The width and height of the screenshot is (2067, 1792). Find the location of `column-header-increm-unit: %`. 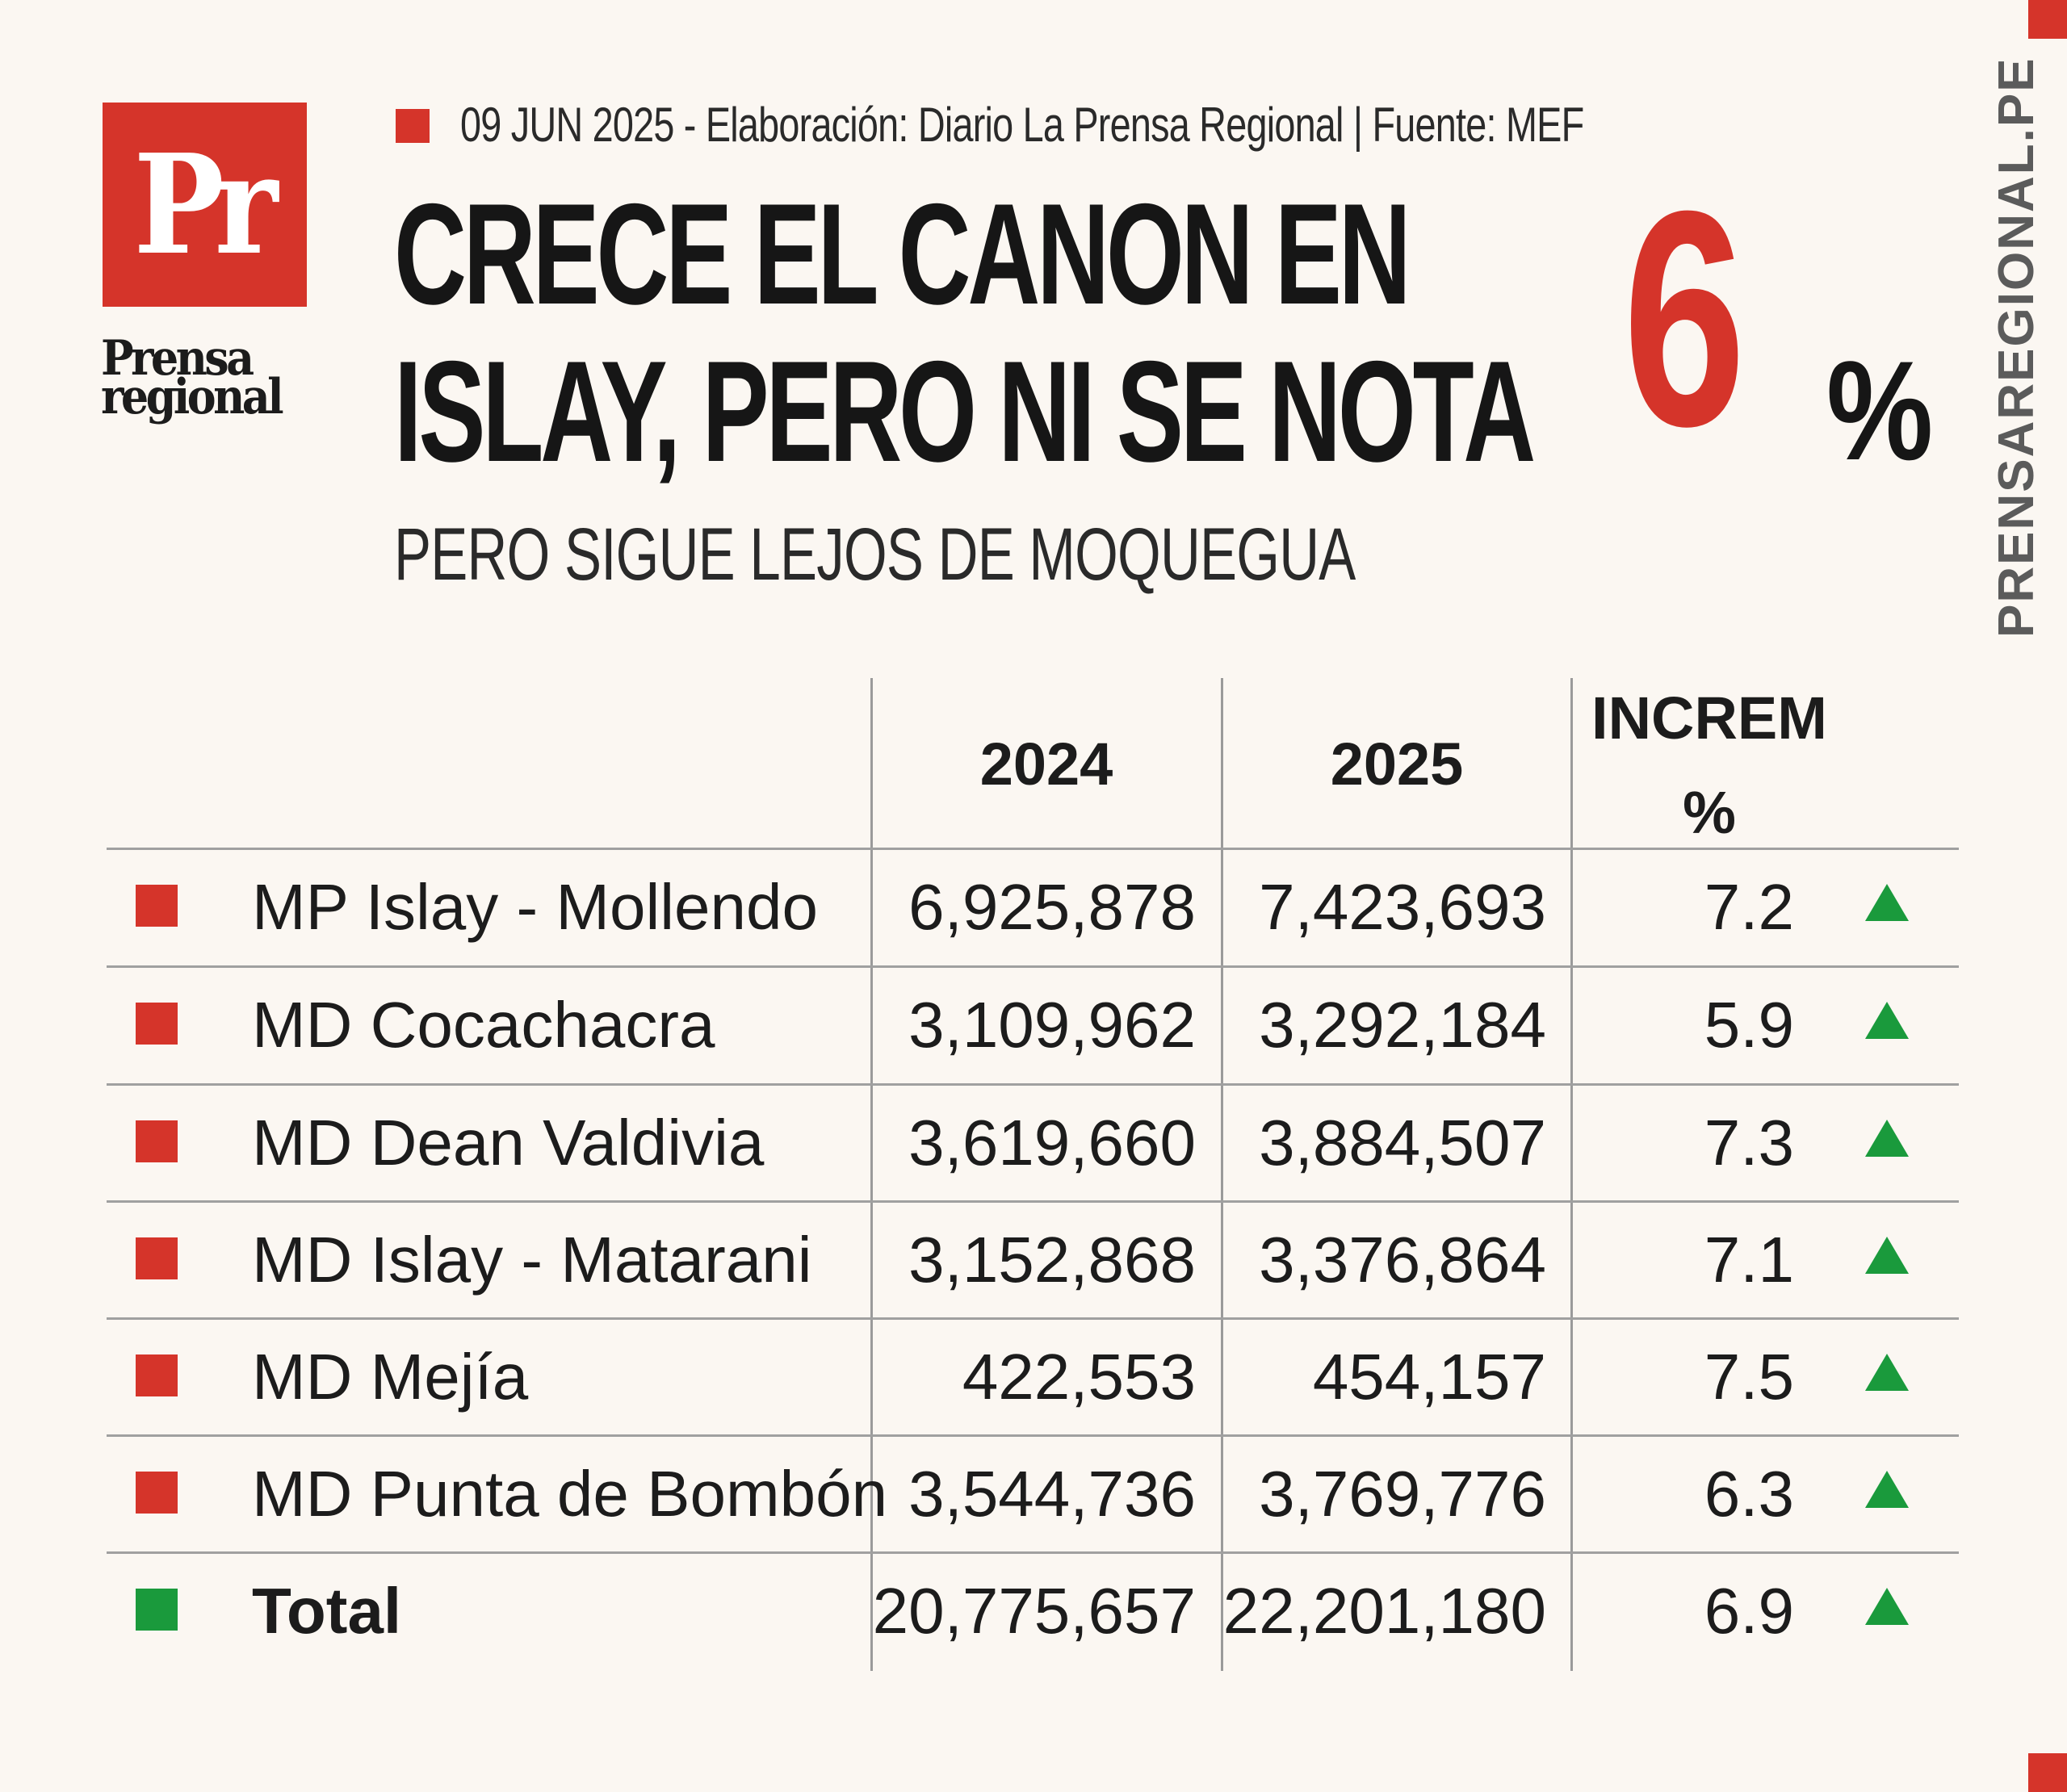

column-header-increm-unit: % is located at coordinates (1710, 812).